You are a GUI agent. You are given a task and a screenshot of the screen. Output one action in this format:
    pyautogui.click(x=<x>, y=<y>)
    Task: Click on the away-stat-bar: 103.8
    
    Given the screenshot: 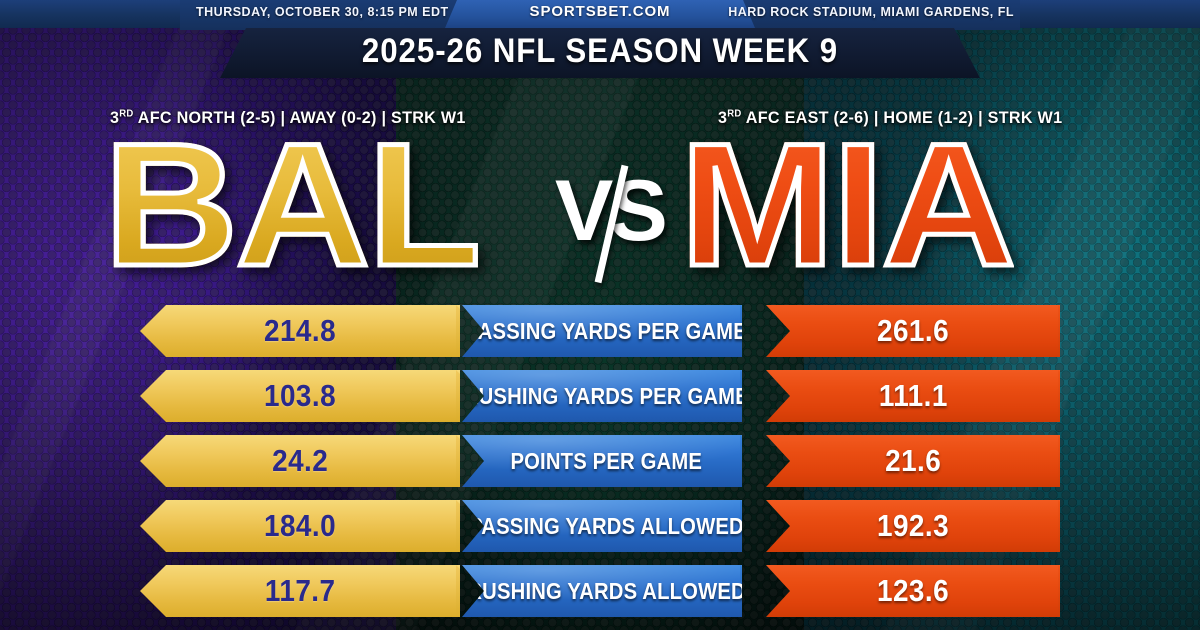 What is the action you would take?
    pyautogui.click(x=300, y=396)
    